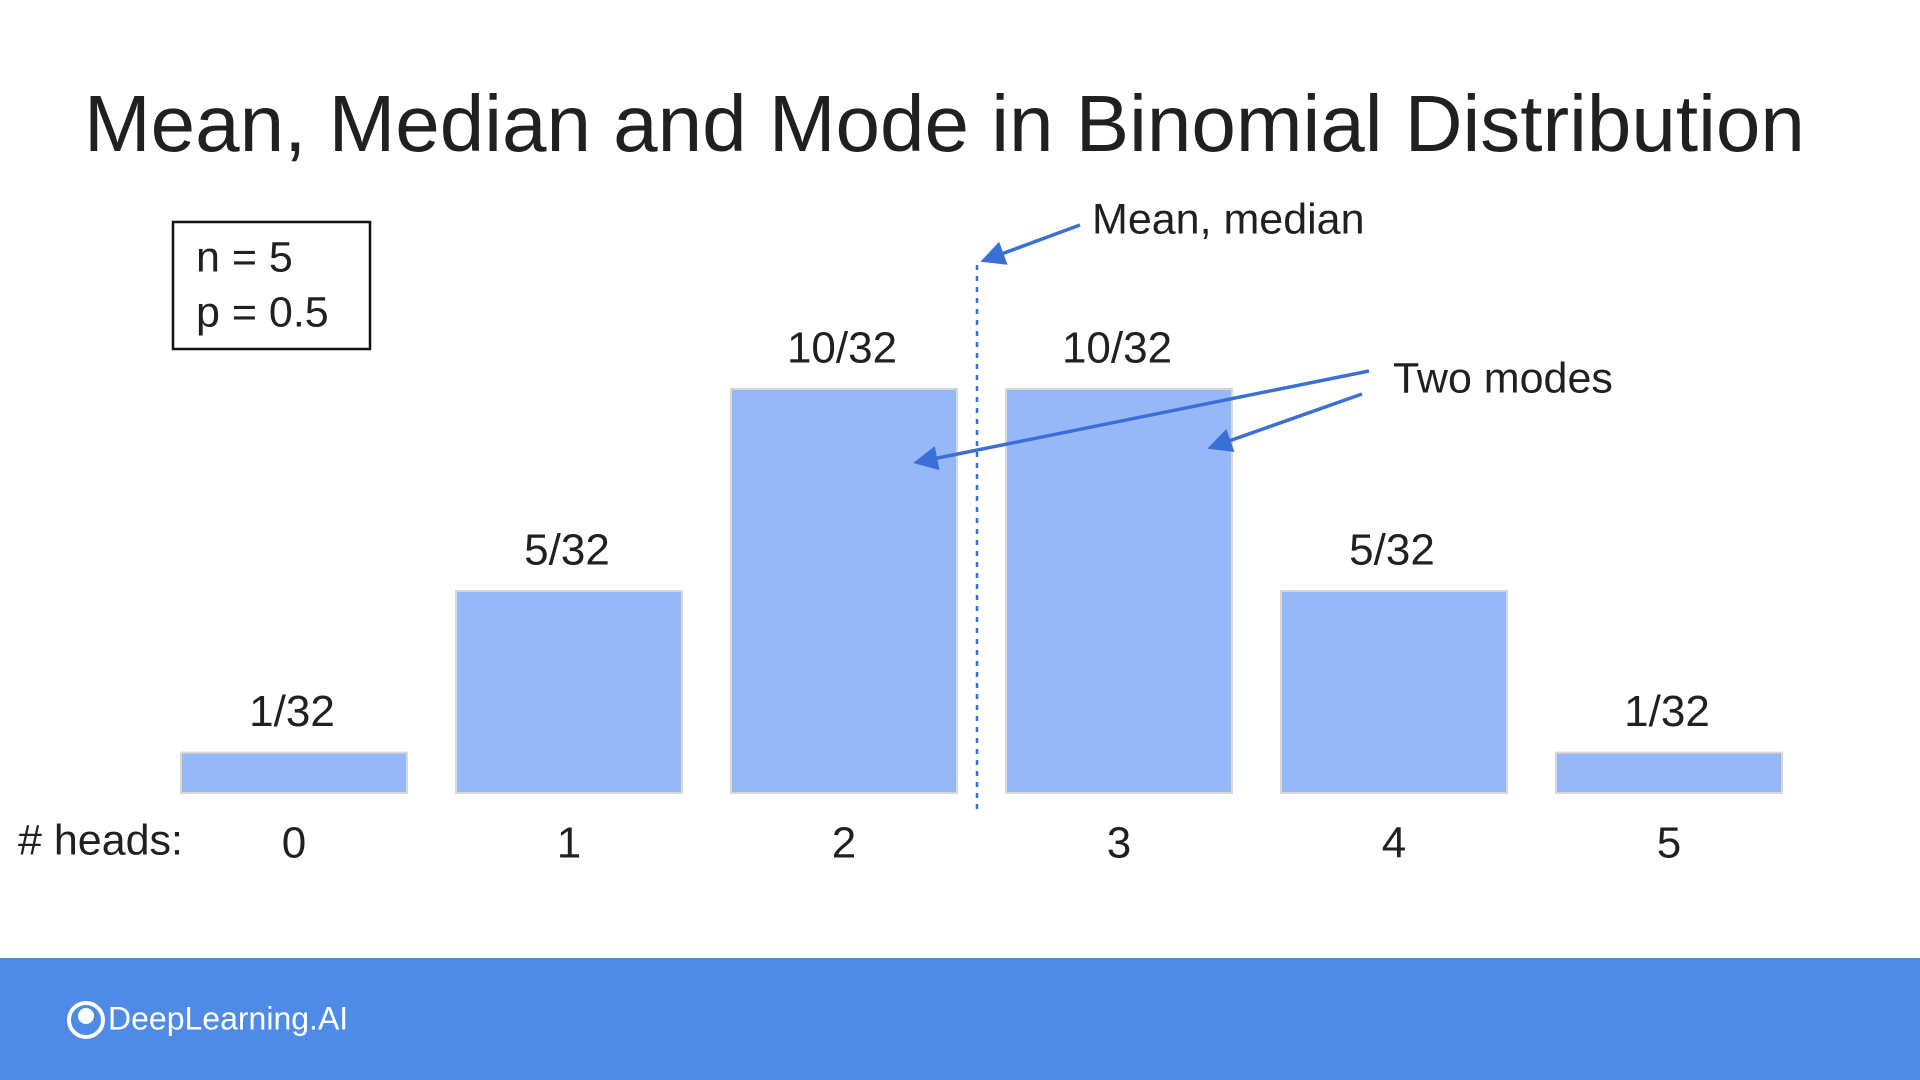 Image resolution: width=1920 pixels, height=1080 pixels. Describe the element at coordinates (569, 843) in the screenshot. I see `x-tick-label: 1` at that location.